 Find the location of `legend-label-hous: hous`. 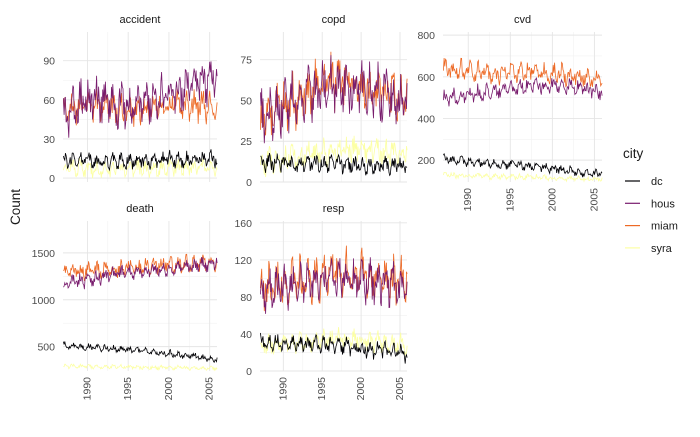

legend-label-hous: hous is located at coordinates (663, 204).